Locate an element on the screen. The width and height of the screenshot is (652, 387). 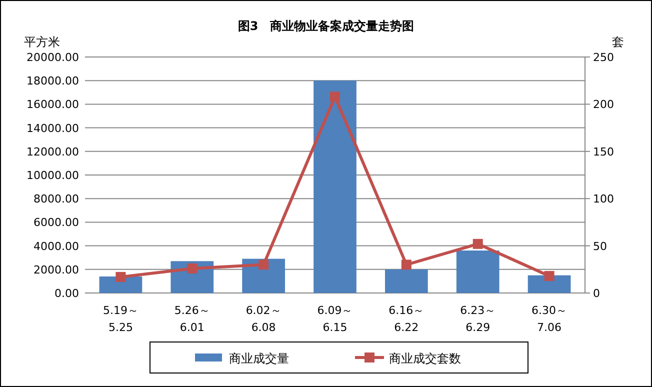
y-tick-label: 14000.00 is located at coordinates (52, 128).